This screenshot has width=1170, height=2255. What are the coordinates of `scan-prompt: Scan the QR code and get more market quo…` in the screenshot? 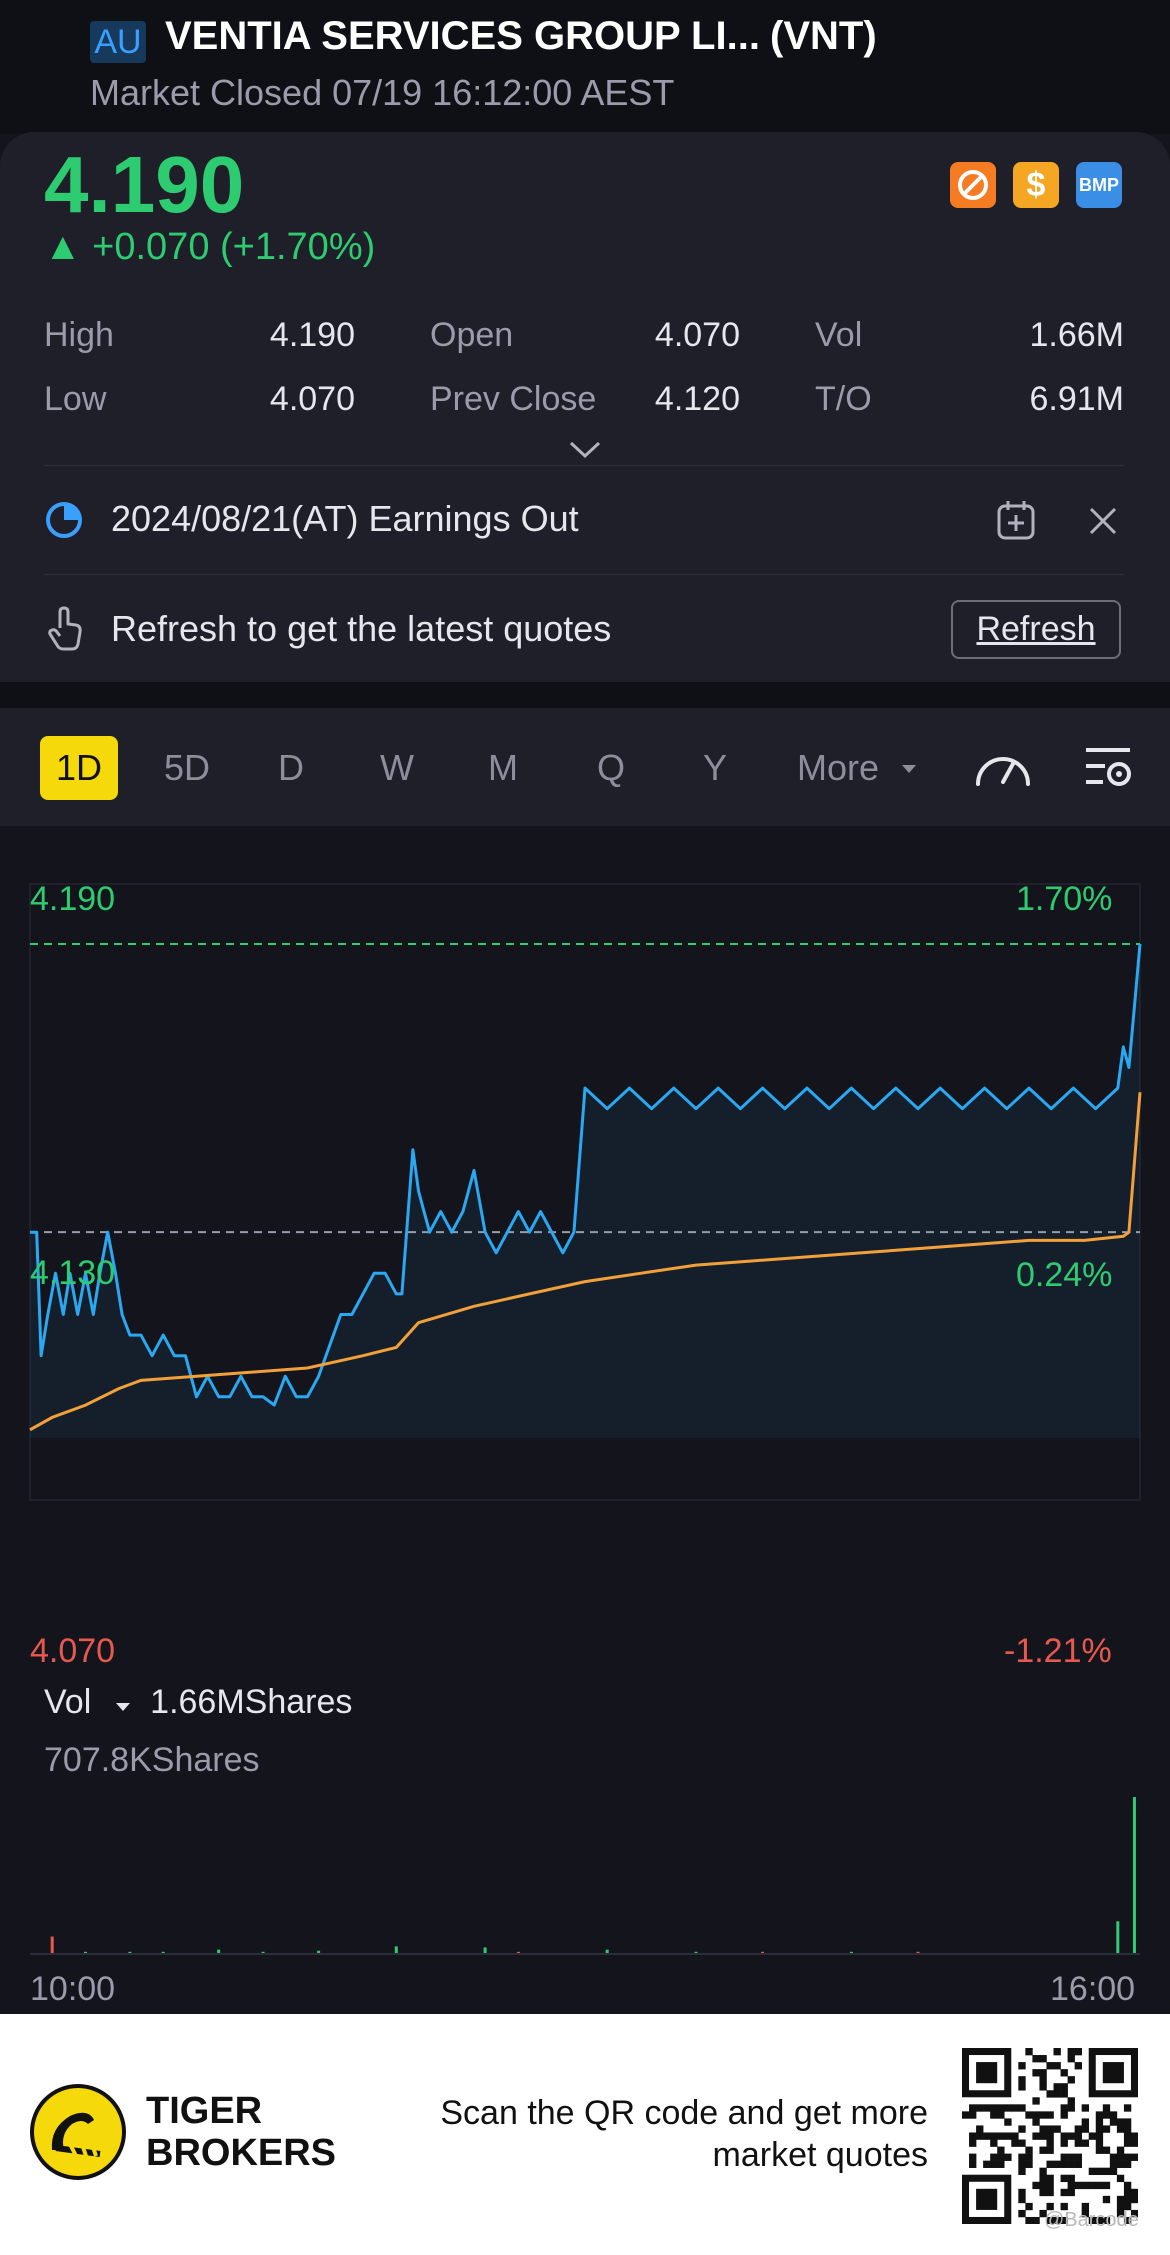 It's located at (654, 2134).